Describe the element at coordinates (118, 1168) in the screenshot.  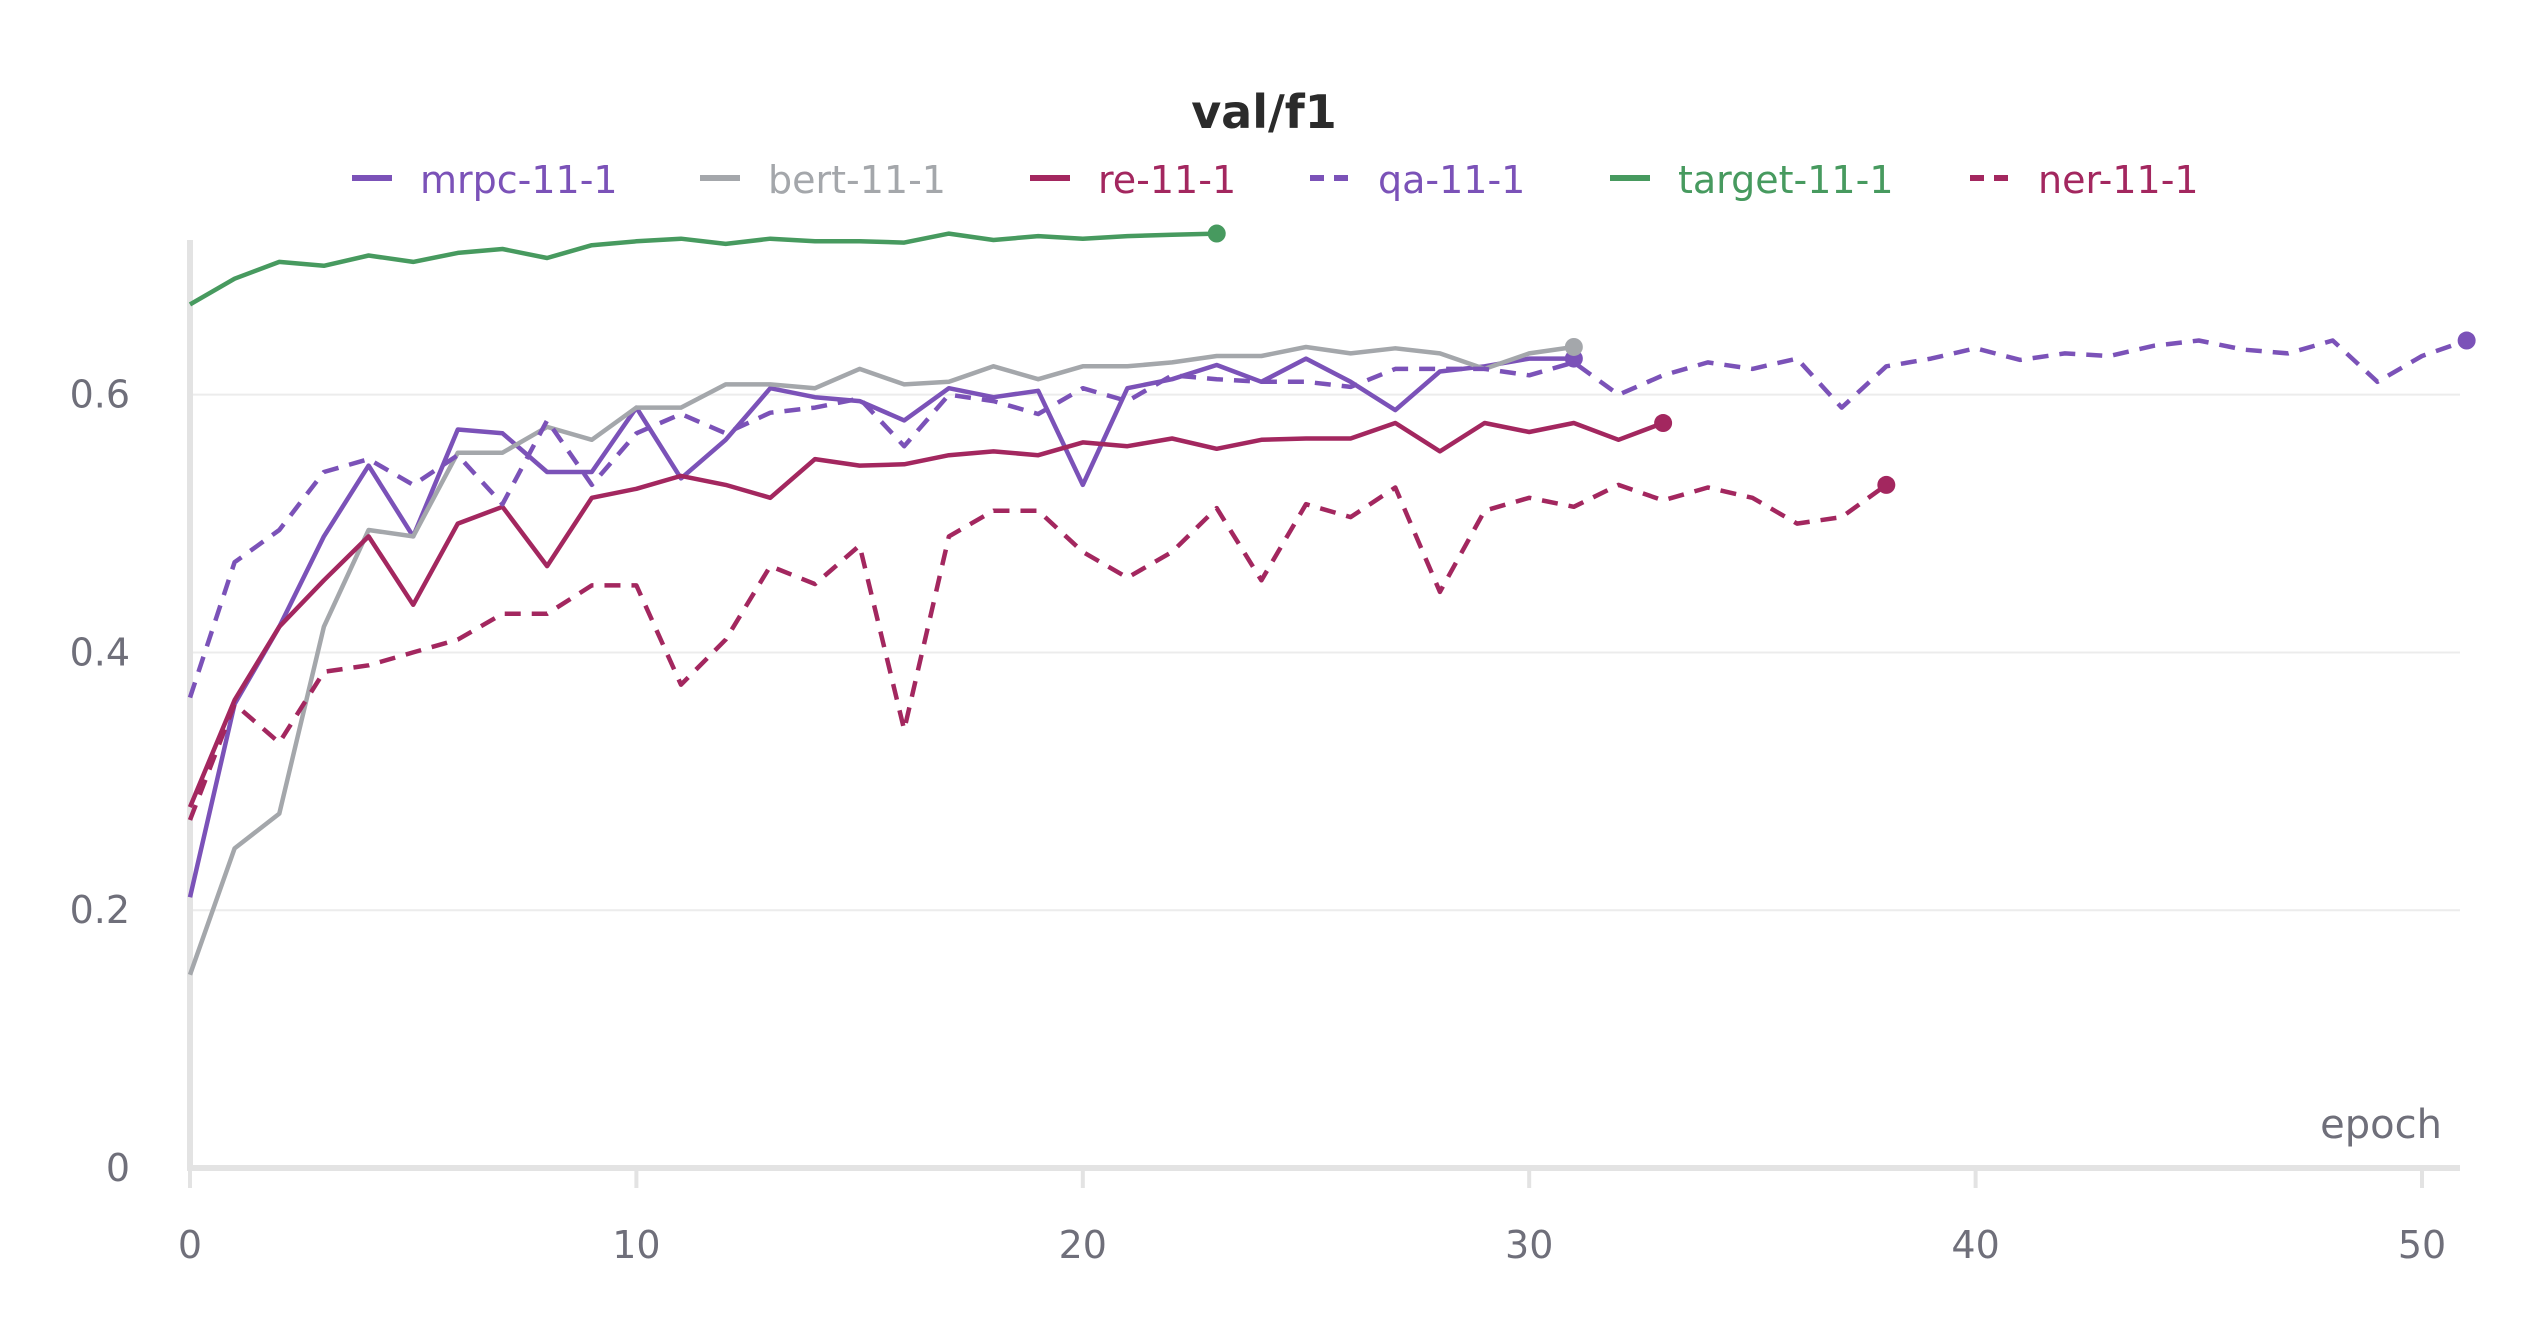
I see `y-tick-label: 0` at that location.